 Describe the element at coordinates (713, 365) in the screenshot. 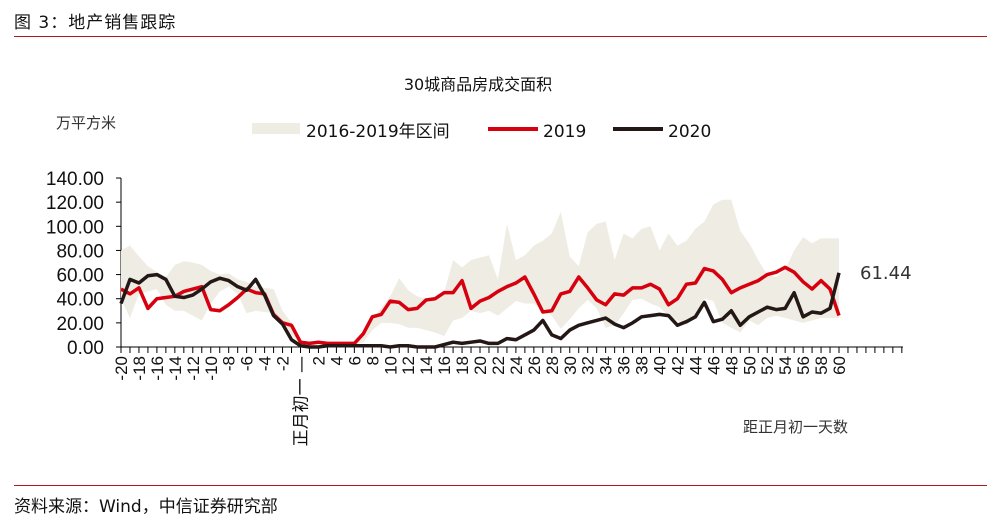

I see `x-tick-label: 46` at that location.